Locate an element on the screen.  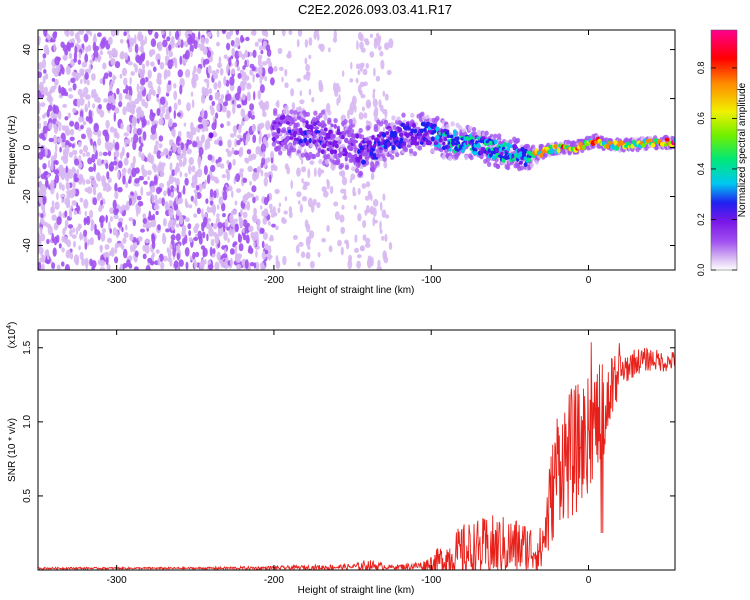
snr-y-scale-exponent: 4 is located at coordinates (9, 327).